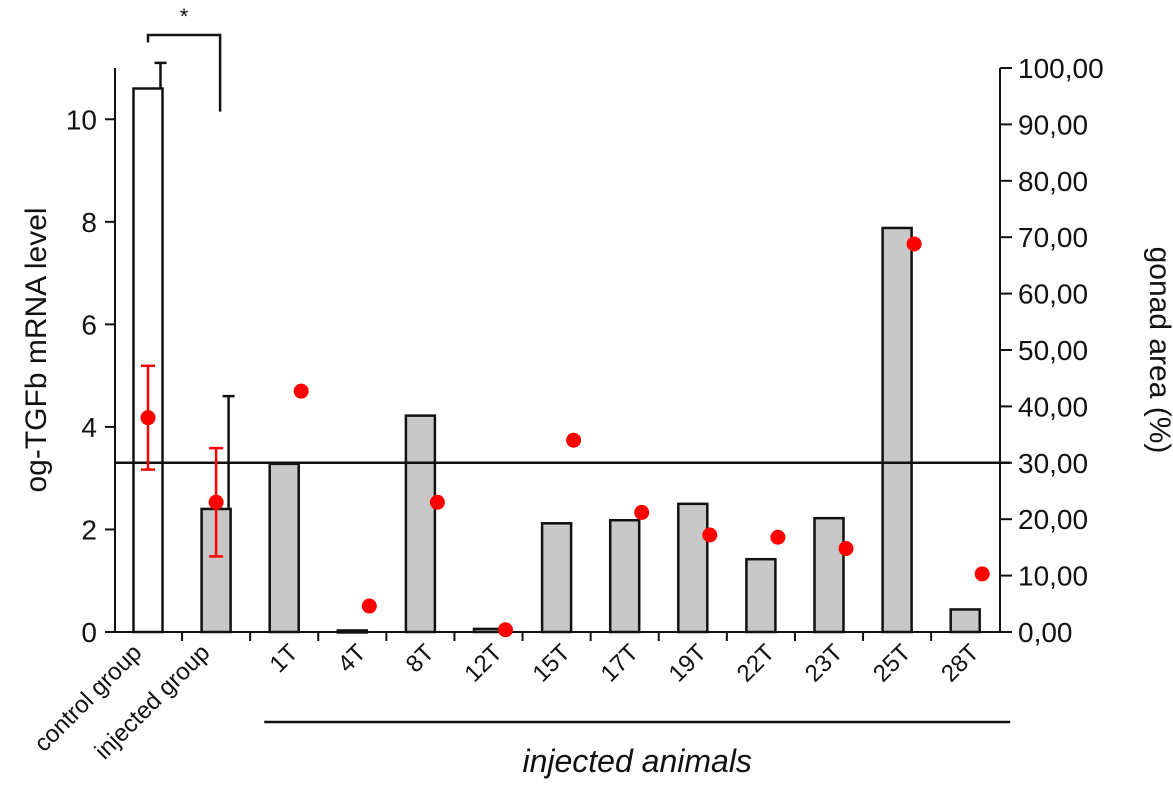 The height and width of the screenshot is (798, 1173). I want to click on right-tick-label: 10,00, so click(1053, 576).